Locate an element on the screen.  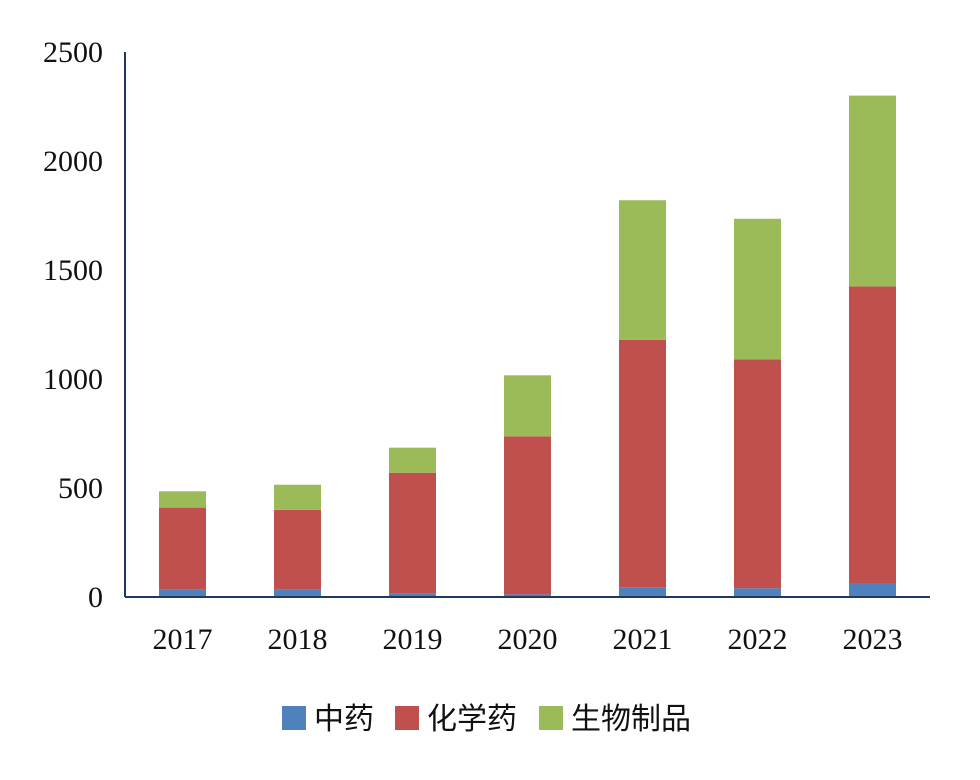
legend-label-series-0: 中药 is located at coordinates (344, 719).